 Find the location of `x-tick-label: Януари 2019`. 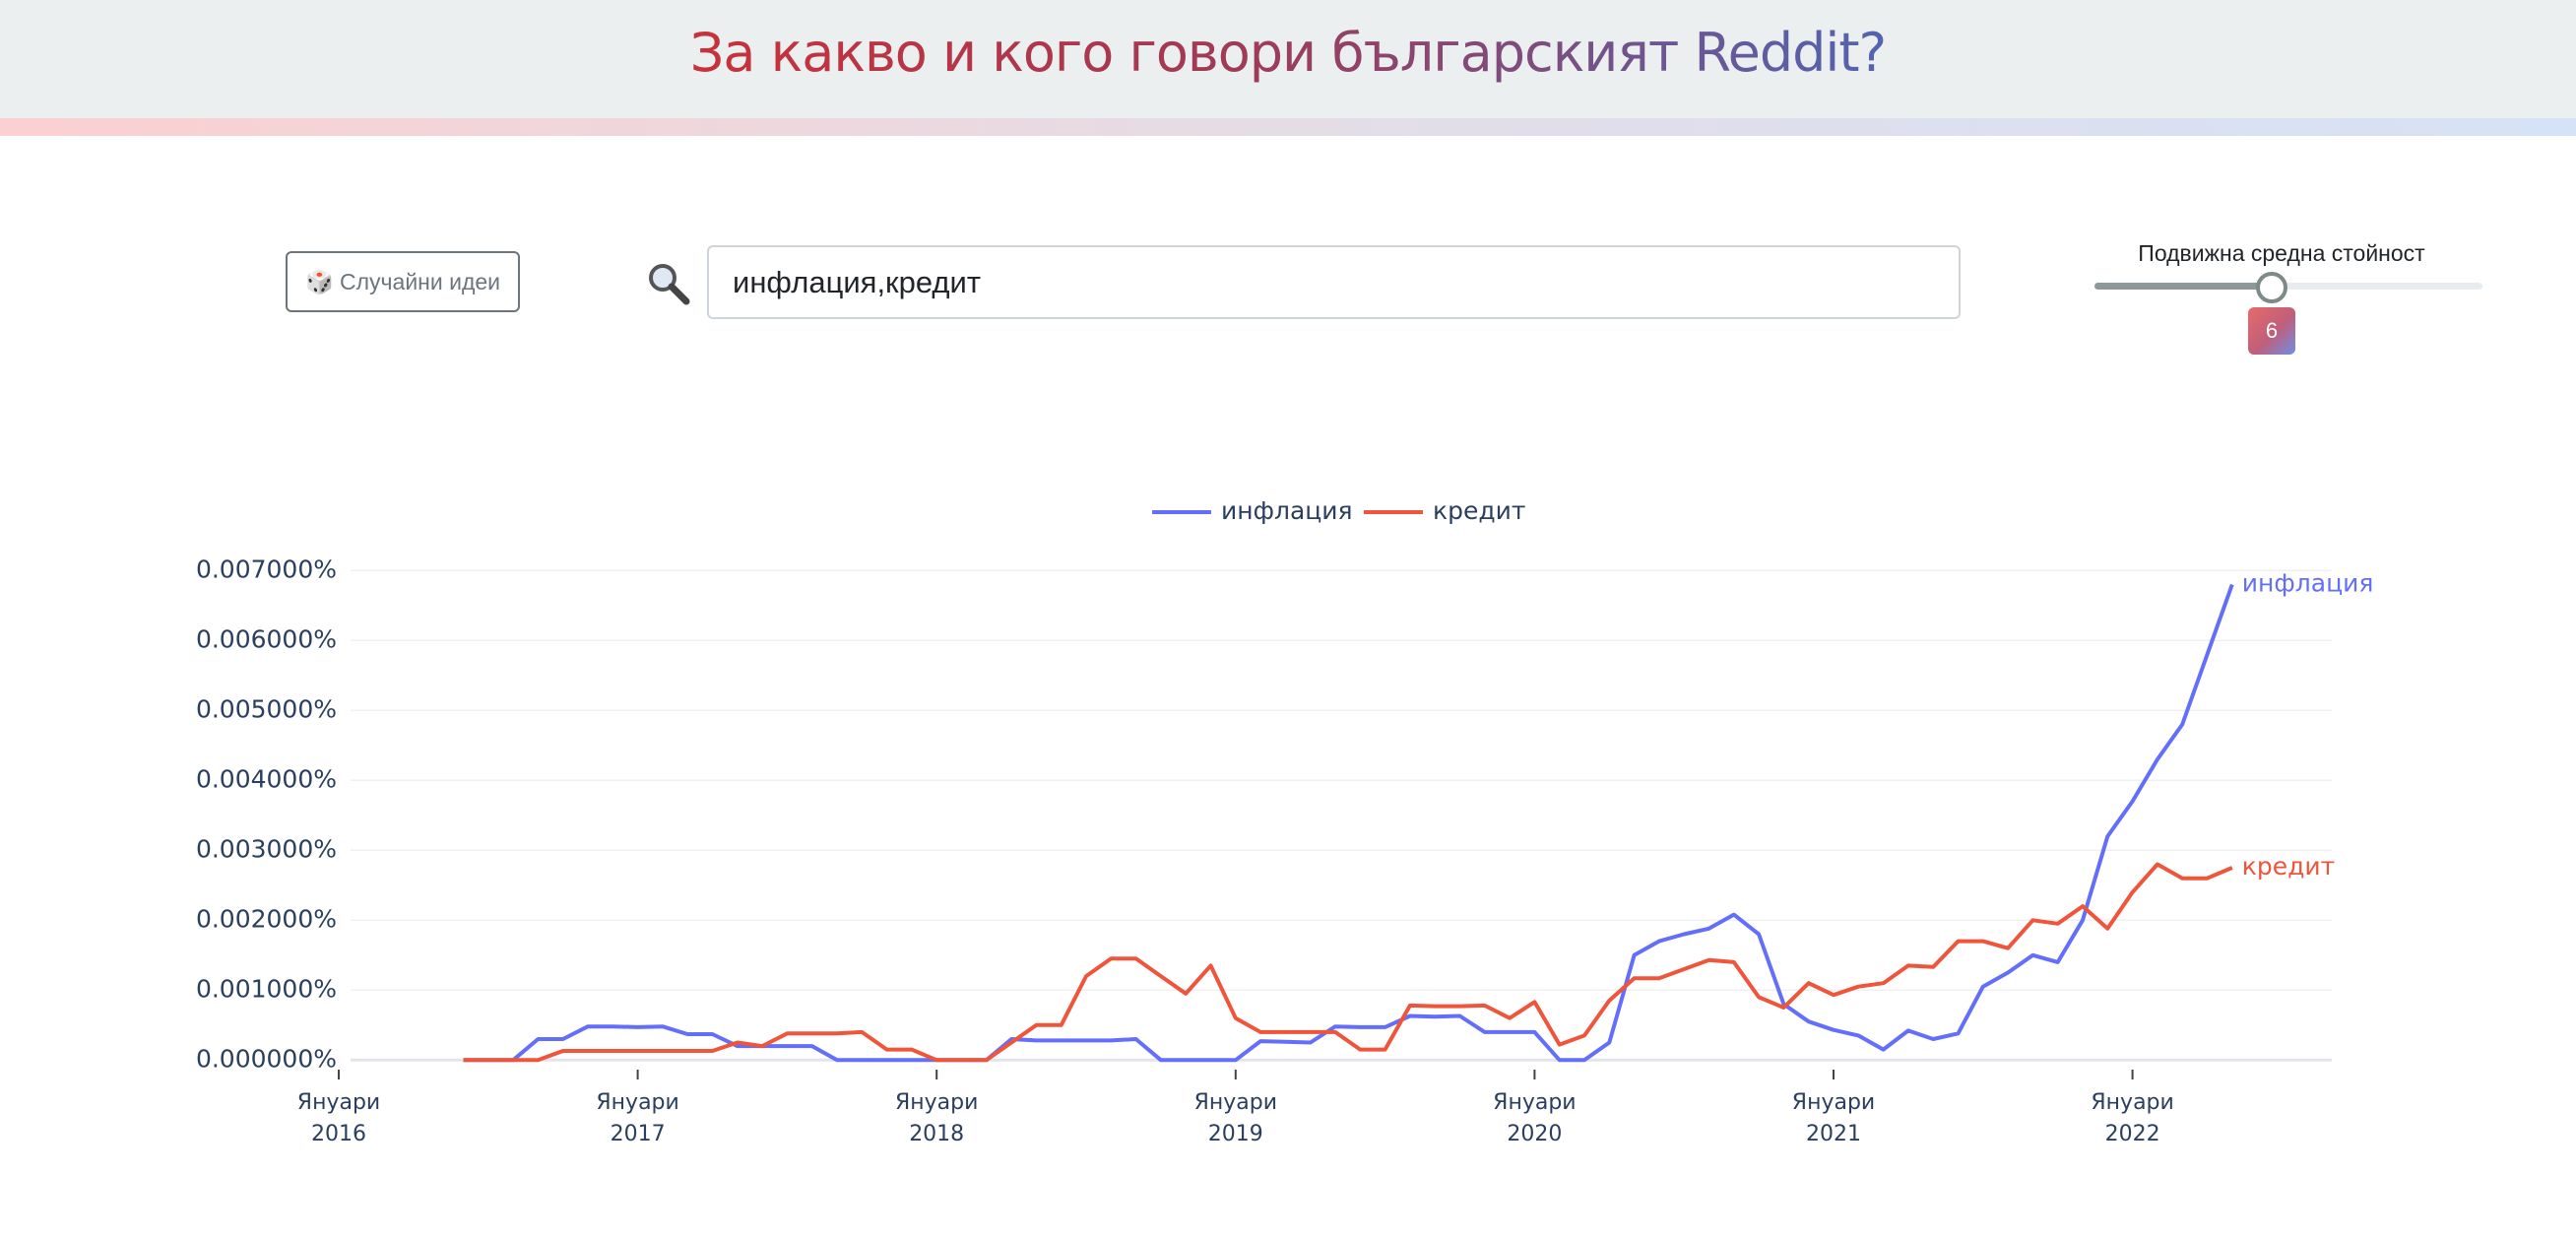

x-tick-label: Януари 2019 is located at coordinates (1235, 1118).